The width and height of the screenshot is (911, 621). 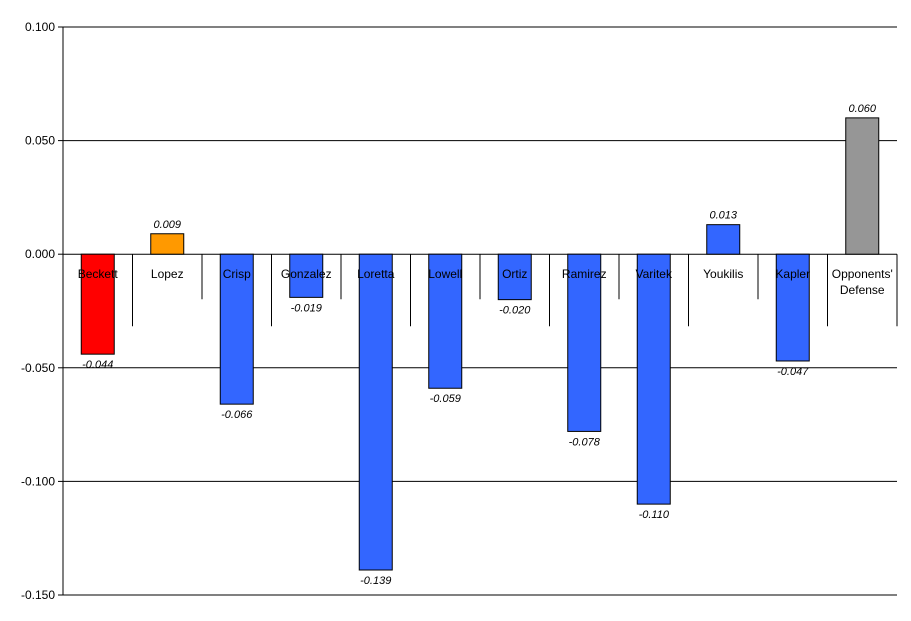 What do you see at coordinates (237, 415) in the screenshot?
I see `data-label: -0.066` at bounding box center [237, 415].